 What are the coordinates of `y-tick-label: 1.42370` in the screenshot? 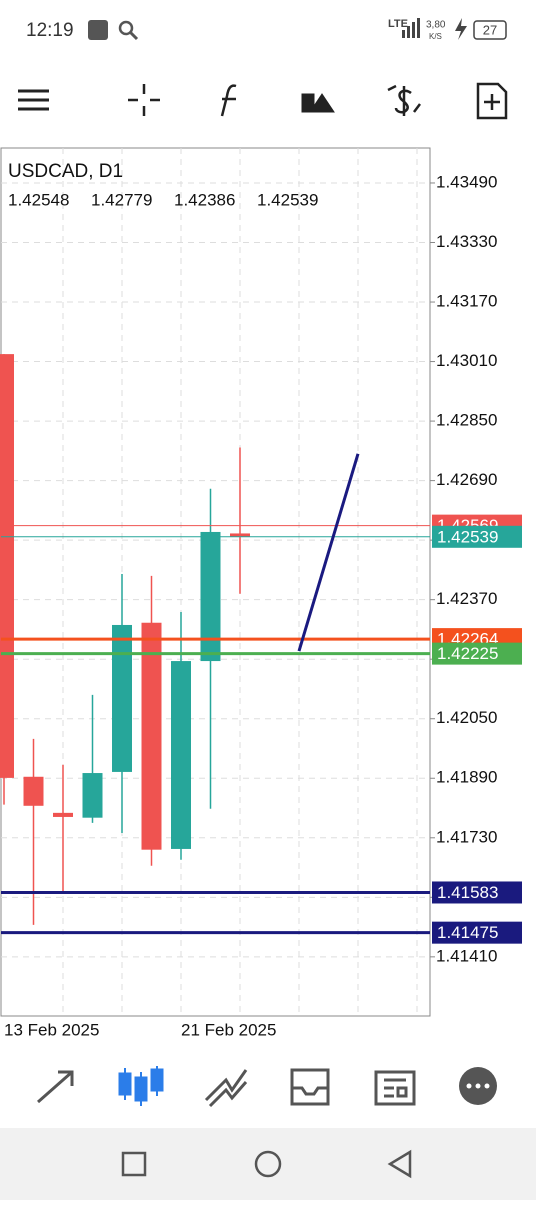 It's located at (466, 598).